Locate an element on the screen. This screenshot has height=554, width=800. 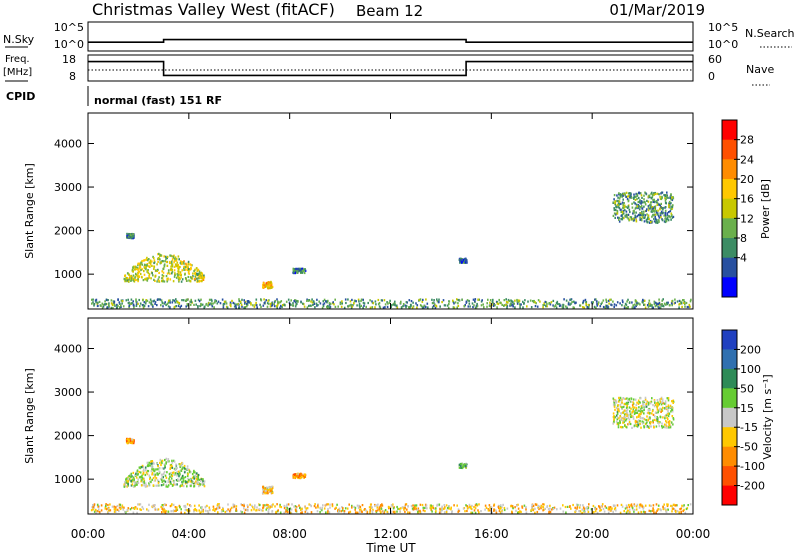
heatmap-region is located at coordinates (391, 508).